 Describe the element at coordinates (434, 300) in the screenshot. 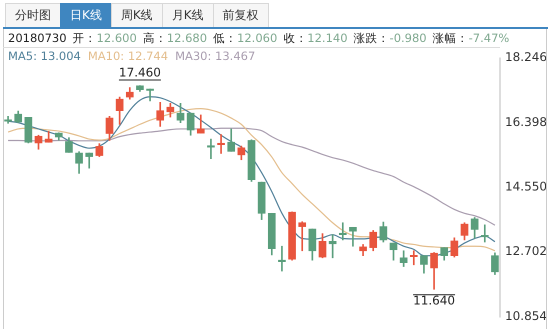

I see `annotation: 11.640` at that location.